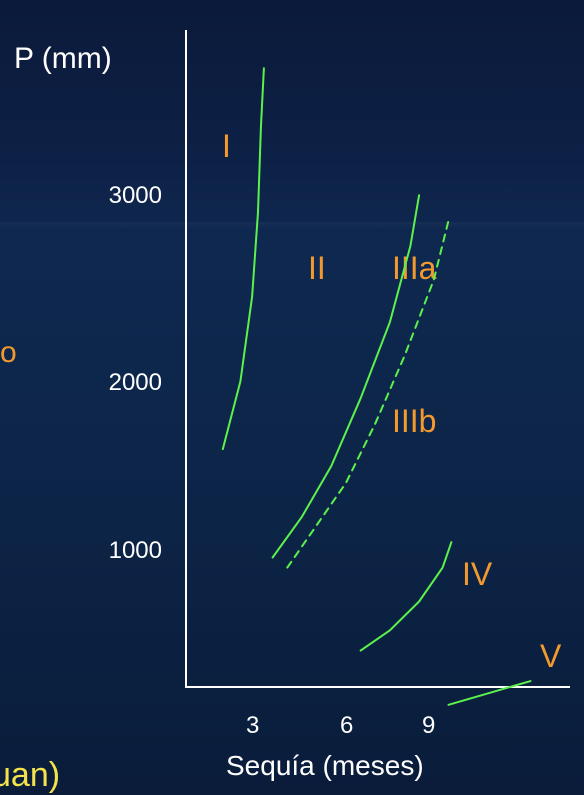  What do you see at coordinates (8, 352) in the screenshot?
I see `text-fragment-o: o` at bounding box center [8, 352].